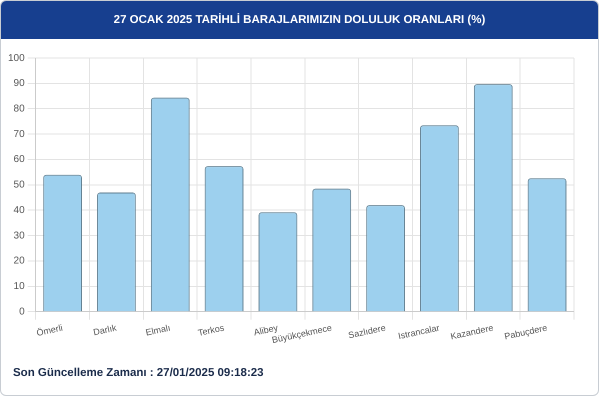 This screenshot has height=397, width=600. Describe the element at coordinates (138, 373) in the screenshot. I see `text: Son Güncelleme Zamanı : 27/01/2025 09:18:23` at that location.